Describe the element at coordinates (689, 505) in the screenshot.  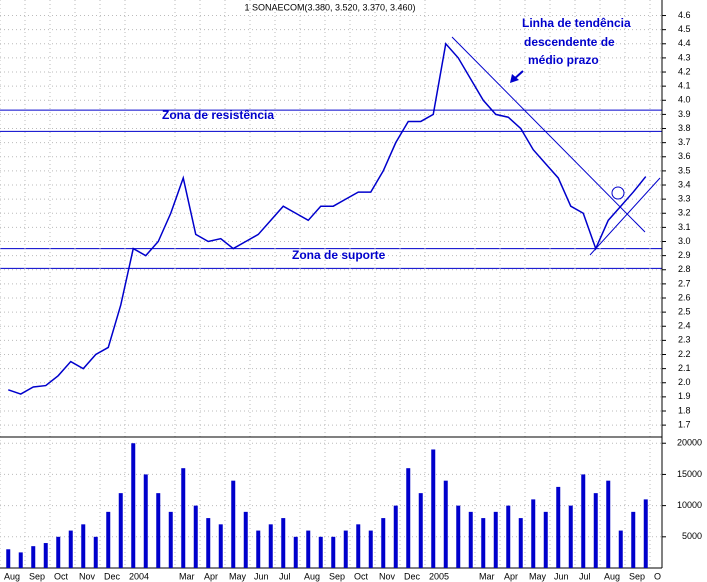
I see `y2-tick-label: 10000` at that location.